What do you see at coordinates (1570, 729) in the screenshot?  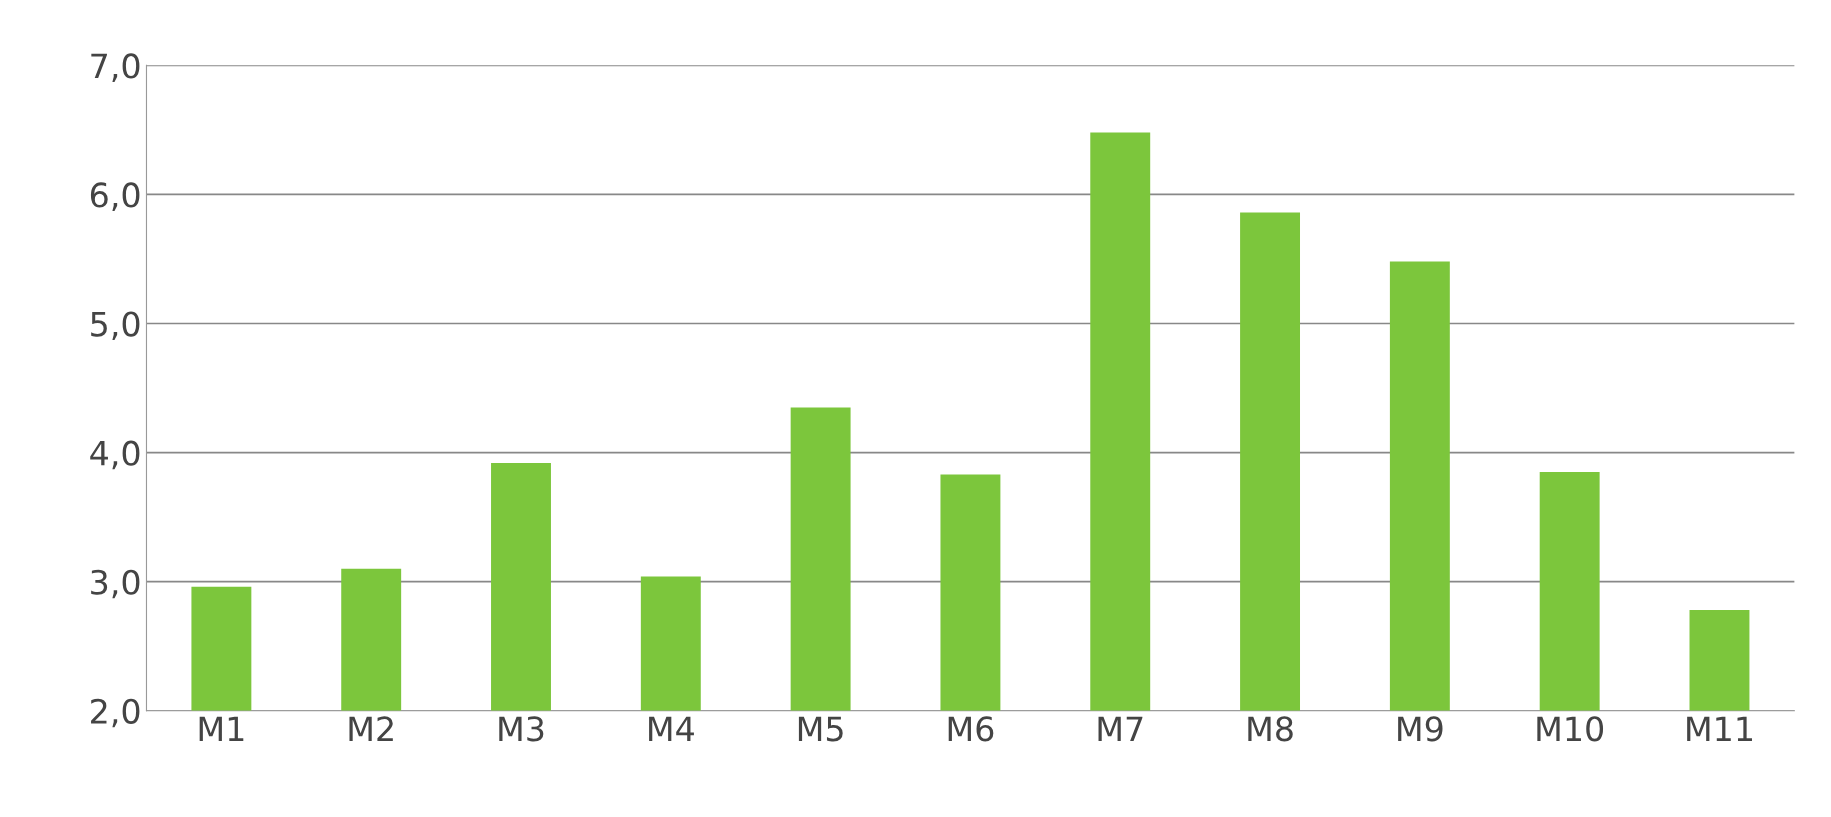 I see `x-tick-label: M10` at bounding box center [1570, 729].